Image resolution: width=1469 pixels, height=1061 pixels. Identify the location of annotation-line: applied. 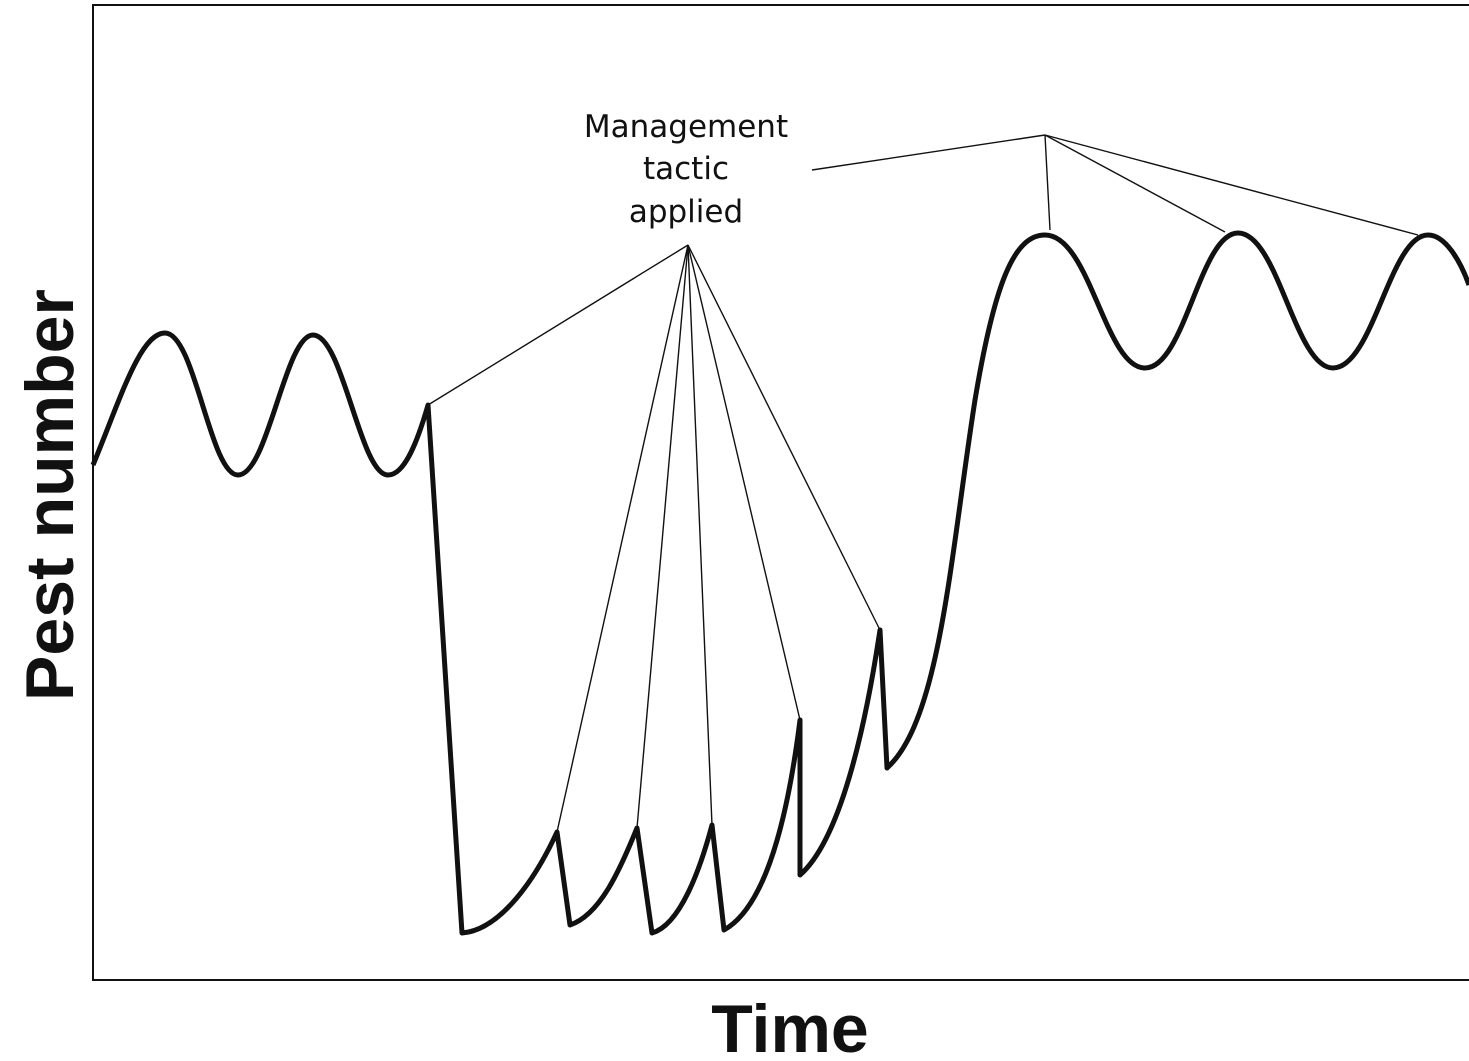
(686, 212).